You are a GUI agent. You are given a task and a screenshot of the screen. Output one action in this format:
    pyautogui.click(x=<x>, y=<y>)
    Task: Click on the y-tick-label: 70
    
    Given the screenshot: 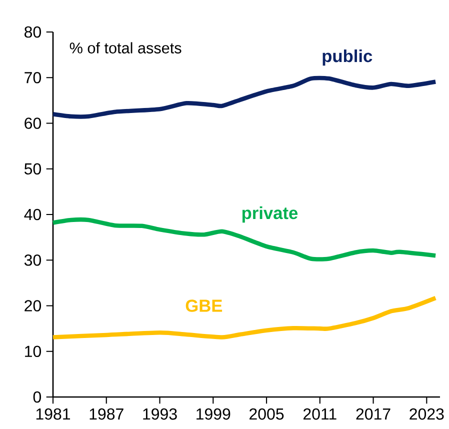 What is the action you would take?
    pyautogui.click(x=33, y=78)
    